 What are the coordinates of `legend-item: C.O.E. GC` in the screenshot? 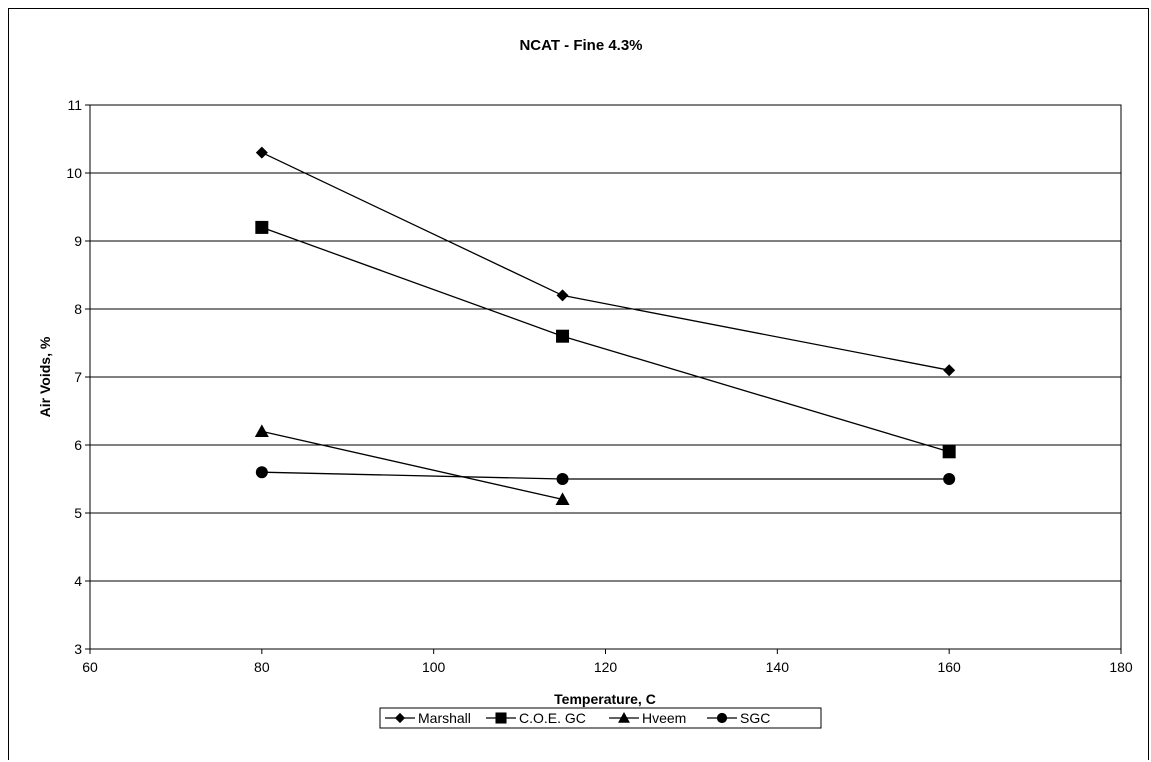 It's located at (536, 718).